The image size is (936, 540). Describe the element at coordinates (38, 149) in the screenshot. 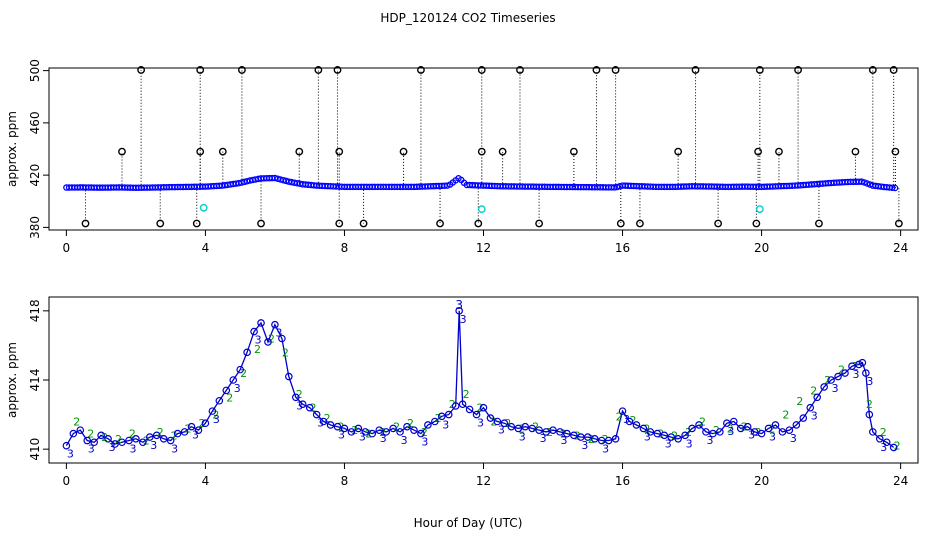

I see `top-y-axis: 380 420 460 500` at that location.